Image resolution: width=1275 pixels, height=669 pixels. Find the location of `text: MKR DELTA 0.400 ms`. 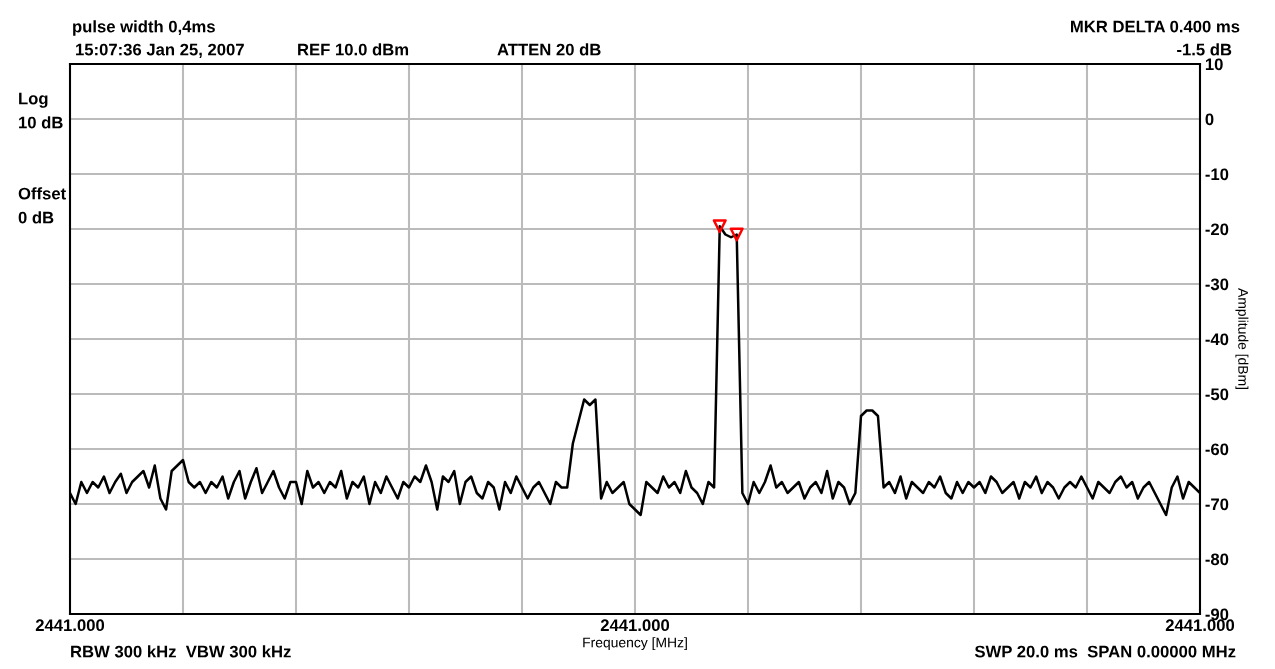

text: MKR DELTA 0.400 ms is located at coordinates (1155, 26).